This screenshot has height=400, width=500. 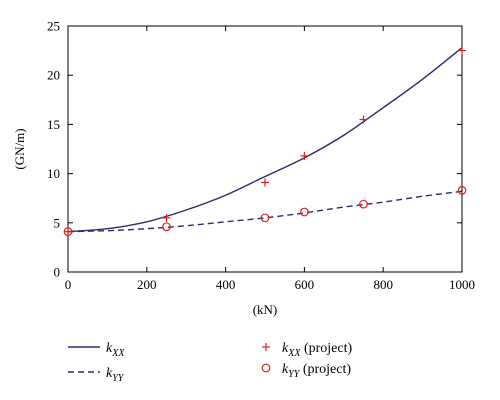 I want to click on x-tick-label: 1000, so click(x=462, y=284).